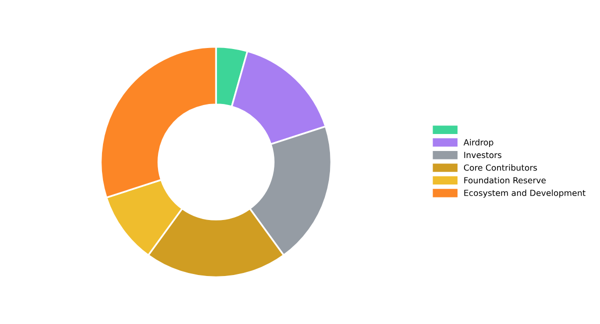  What do you see at coordinates (505, 180) in the screenshot?
I see `legend-label: Foundation Reserve` at bounding box center [505, 180].